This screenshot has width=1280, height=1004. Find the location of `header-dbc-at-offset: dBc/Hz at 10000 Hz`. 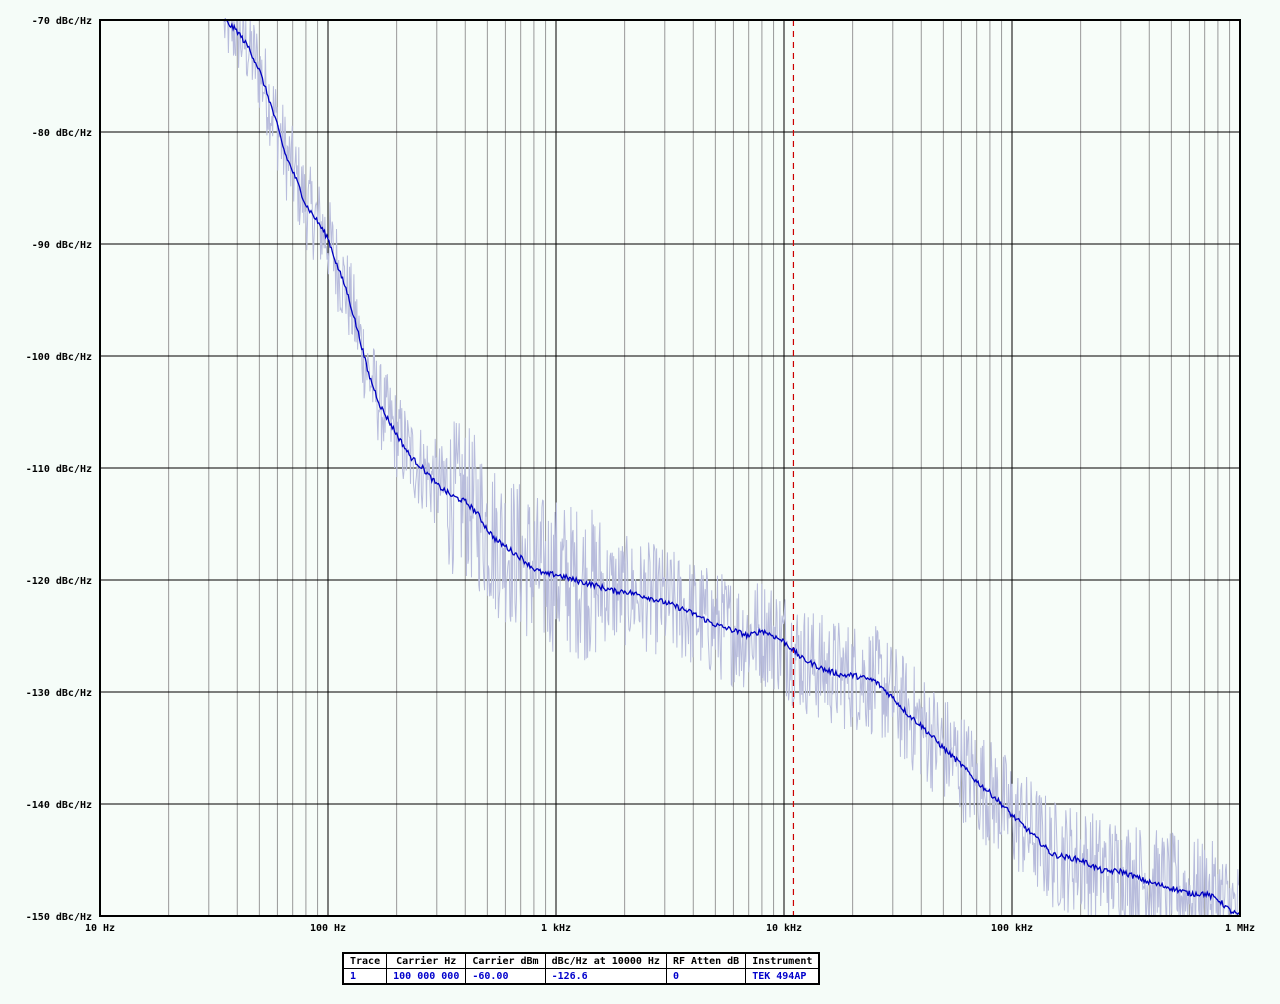

header-dbc-at-offset: dBc/Hz at 10000 Hz is located at coordinates (605, 960).